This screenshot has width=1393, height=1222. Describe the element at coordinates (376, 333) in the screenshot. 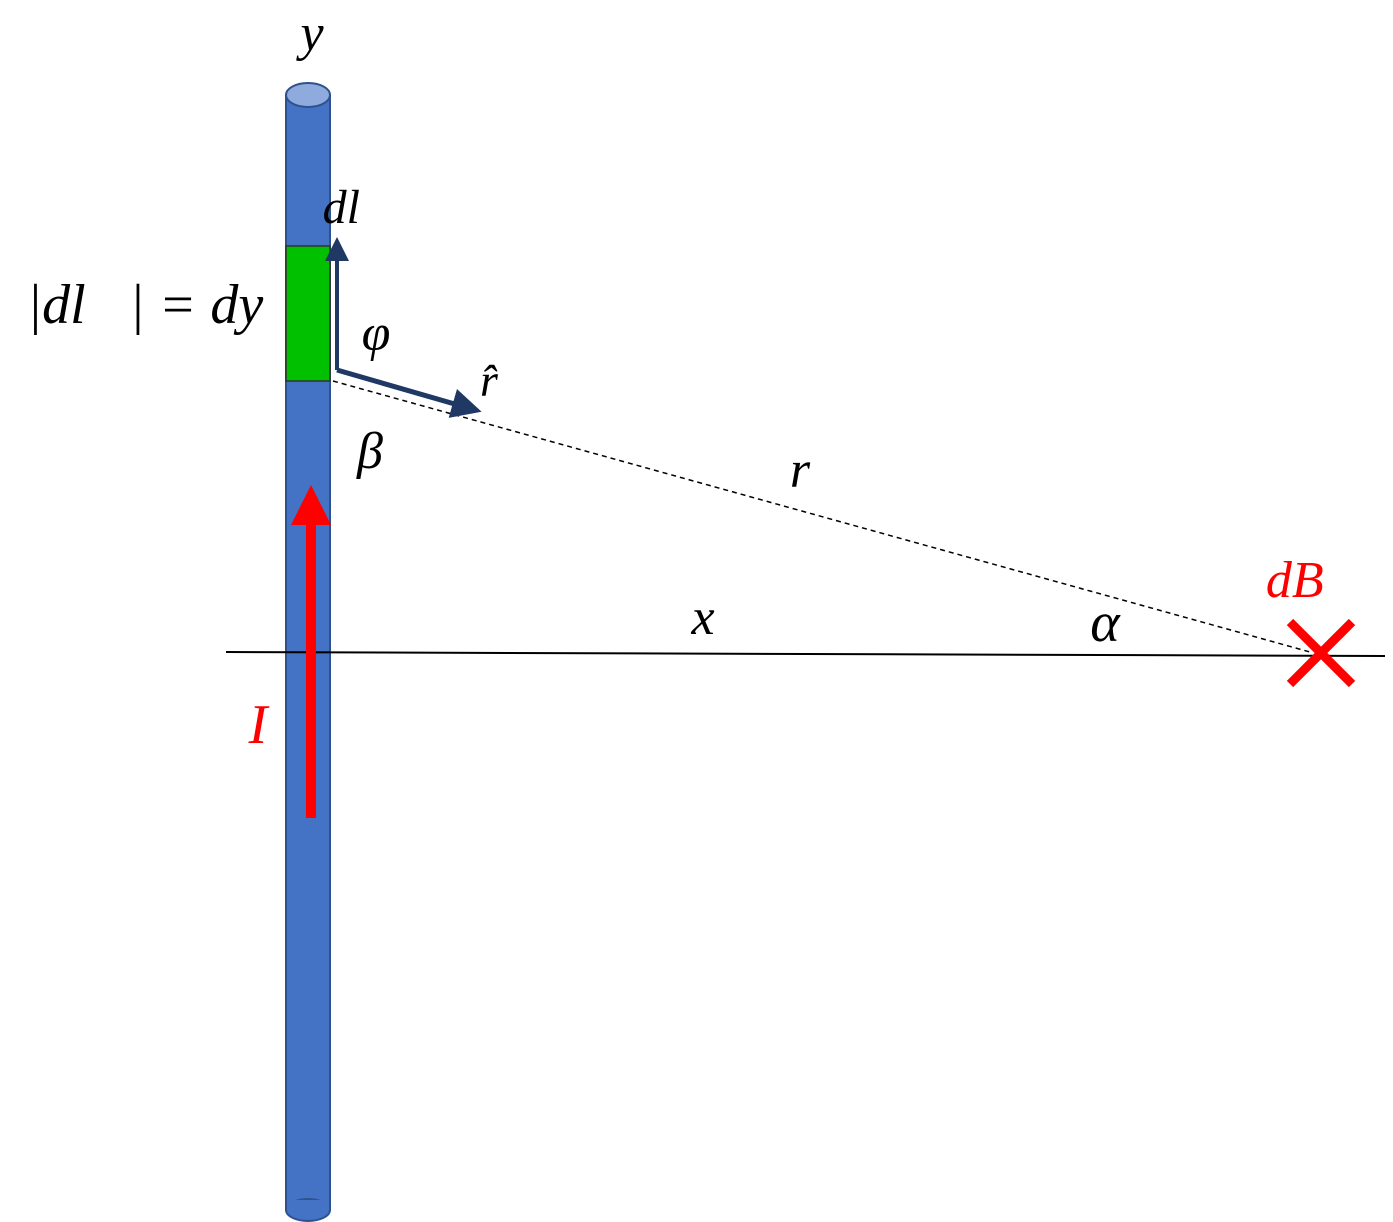

I see `phi-label: φ` at that location.